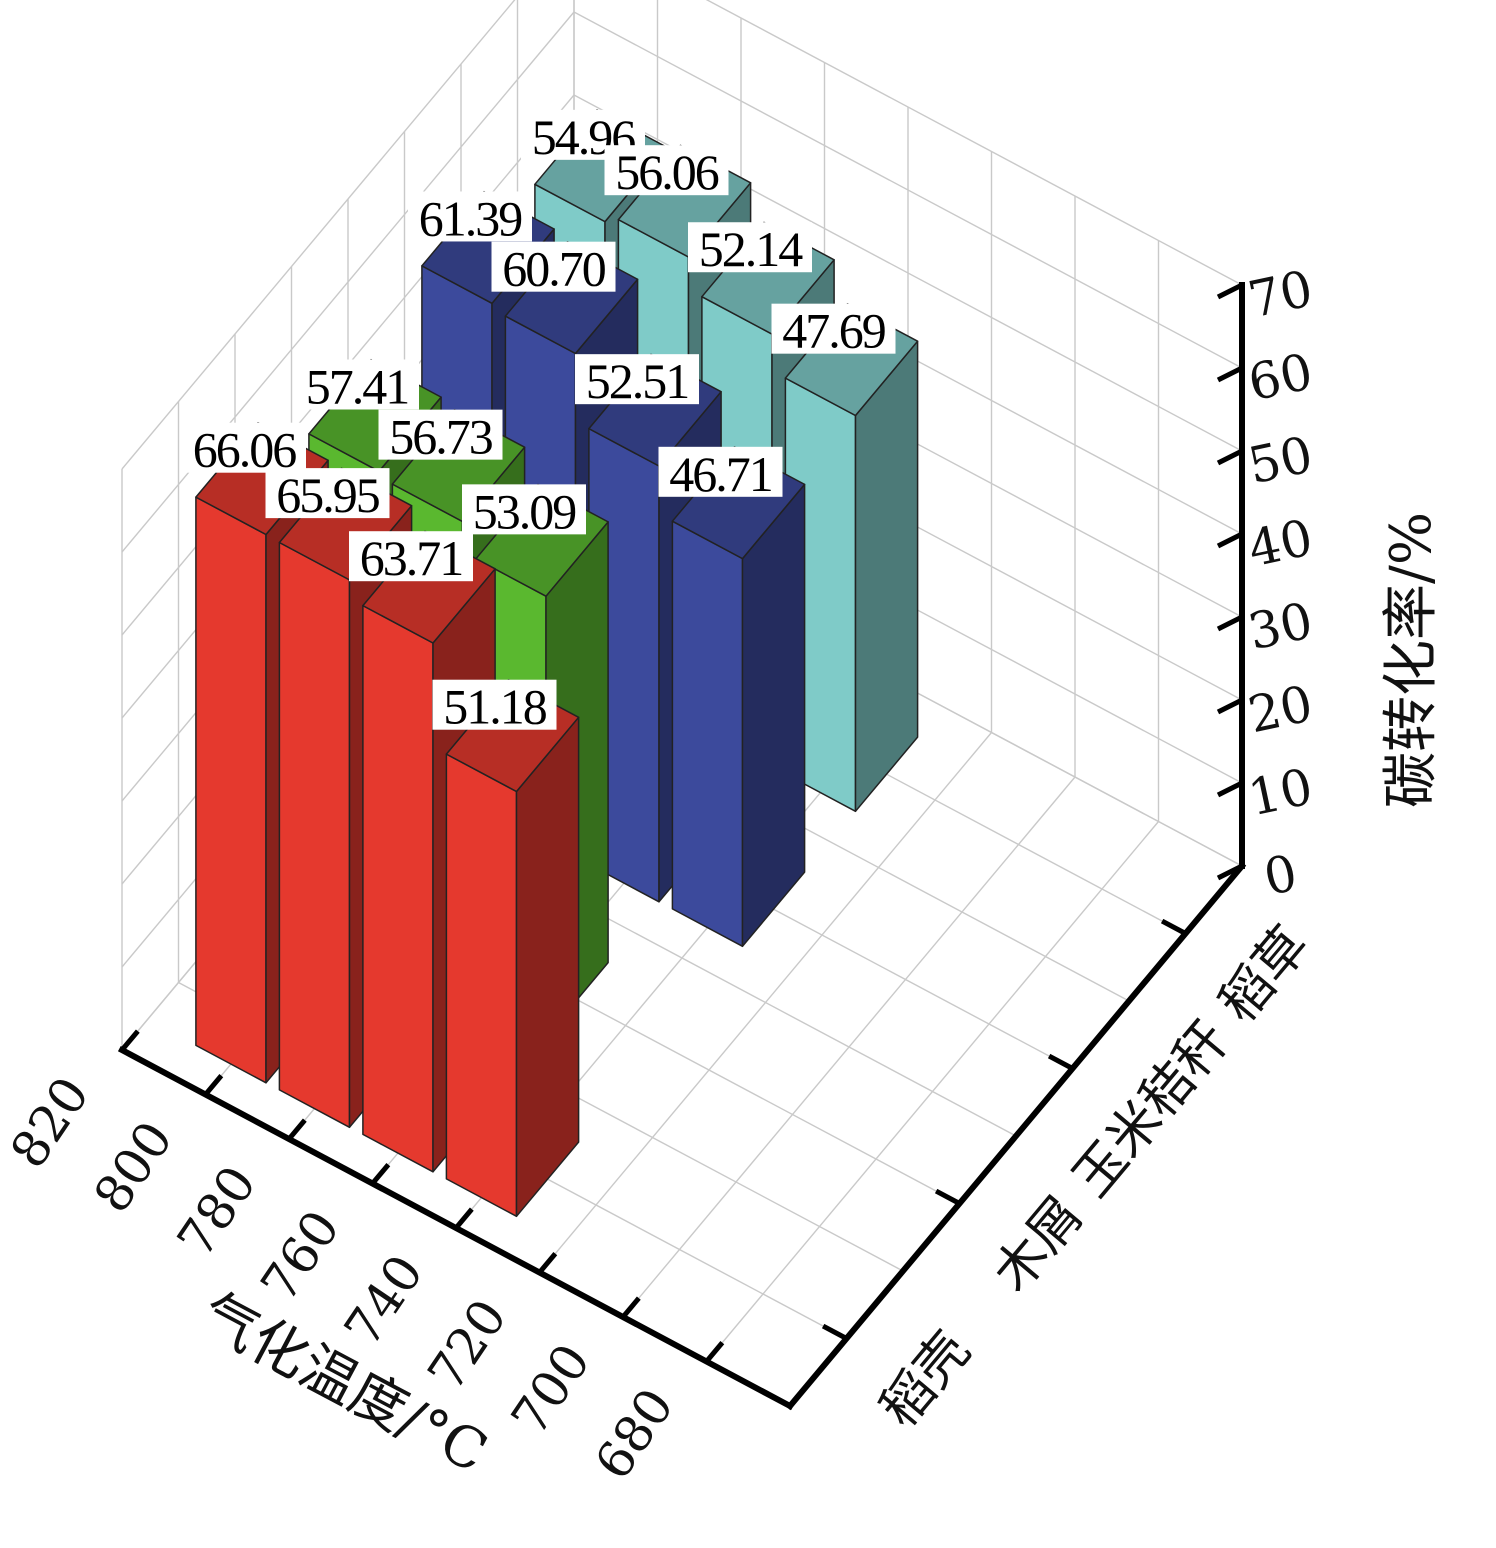 This screenshot has height=1548, width=1496. I want to click on data-label: 56.73, so click(440, 437).